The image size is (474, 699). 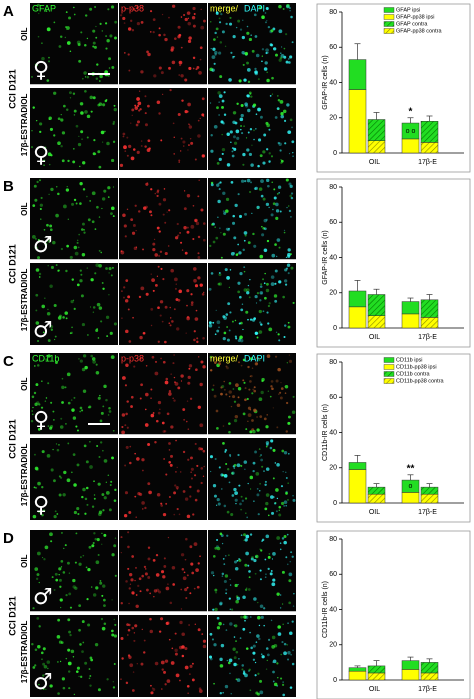 What do you see at coordinates (333, 432) in the screenshot?
I see `y-tick-label: 40` at bounding box center [333, 432].